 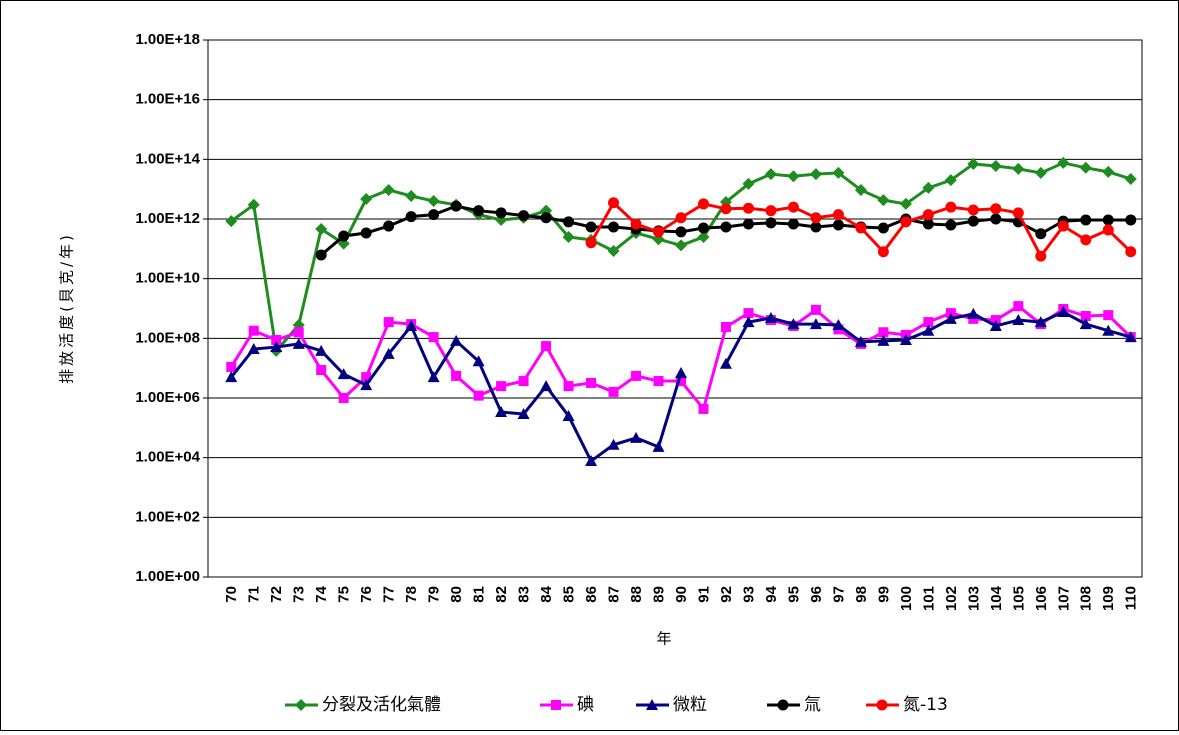 What do you see at coordinates (838, 594) in the screenshot?
I see `x-tick-label: 97` at bounding box center [838, 594].